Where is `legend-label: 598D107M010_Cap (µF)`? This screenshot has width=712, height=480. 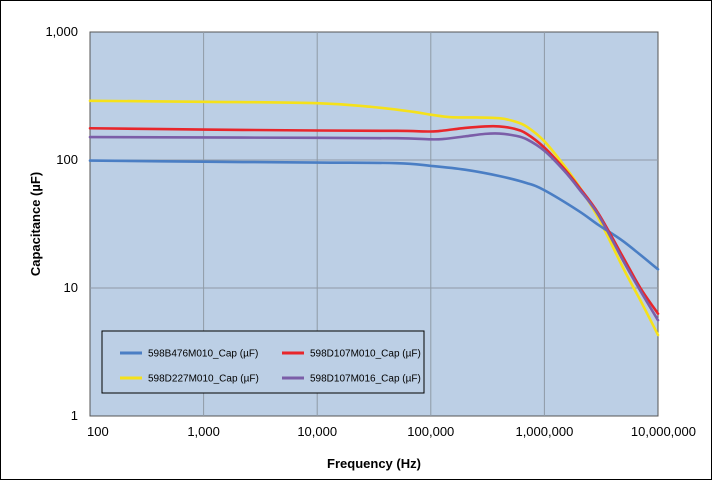 legend-label: 598D107M010_Cap (µF) is located at coordinates (365, 354).